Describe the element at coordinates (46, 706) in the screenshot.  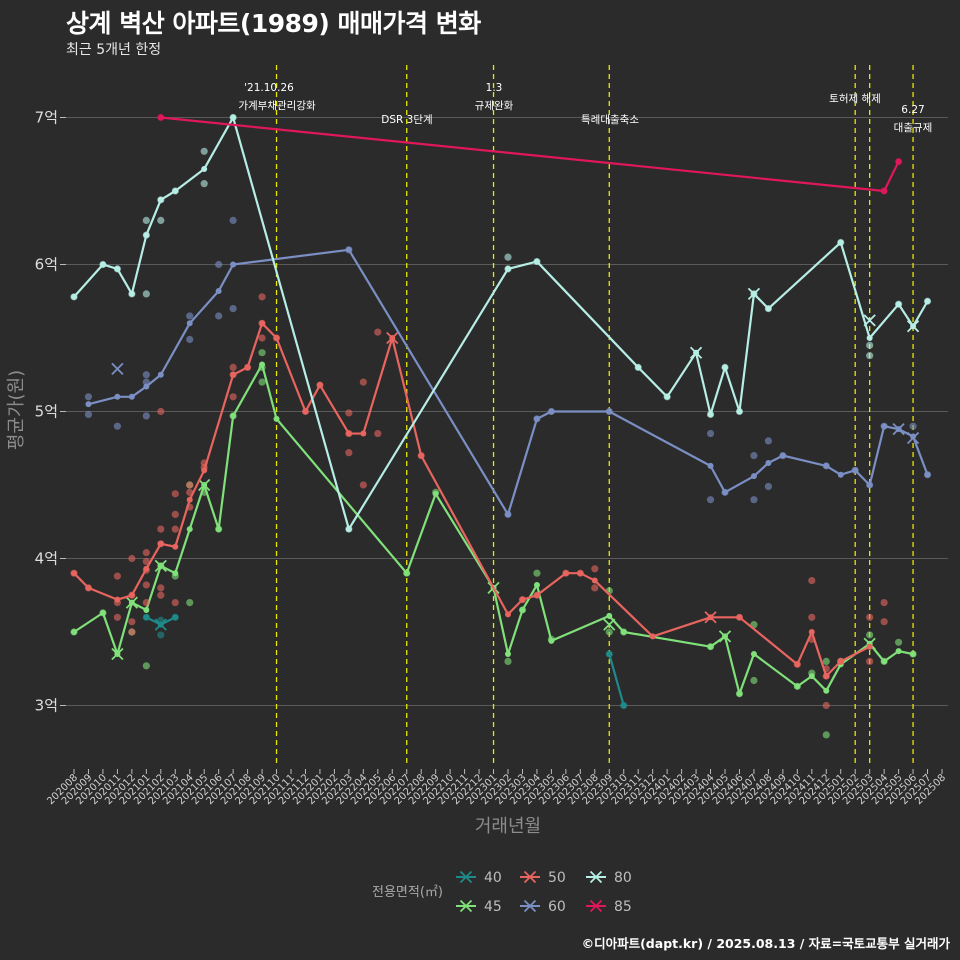
I see `y-tick-label: 3억` at that location.